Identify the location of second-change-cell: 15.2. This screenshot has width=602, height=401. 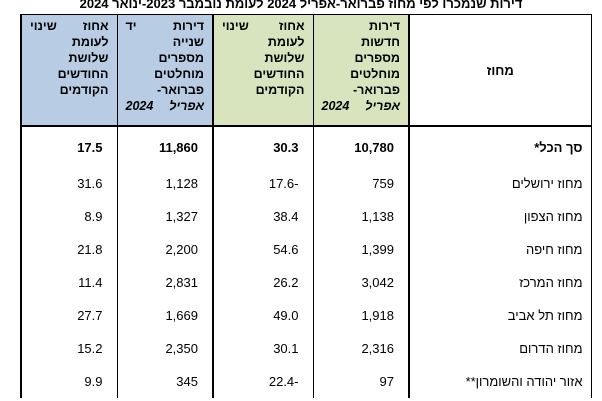
(68, 348).